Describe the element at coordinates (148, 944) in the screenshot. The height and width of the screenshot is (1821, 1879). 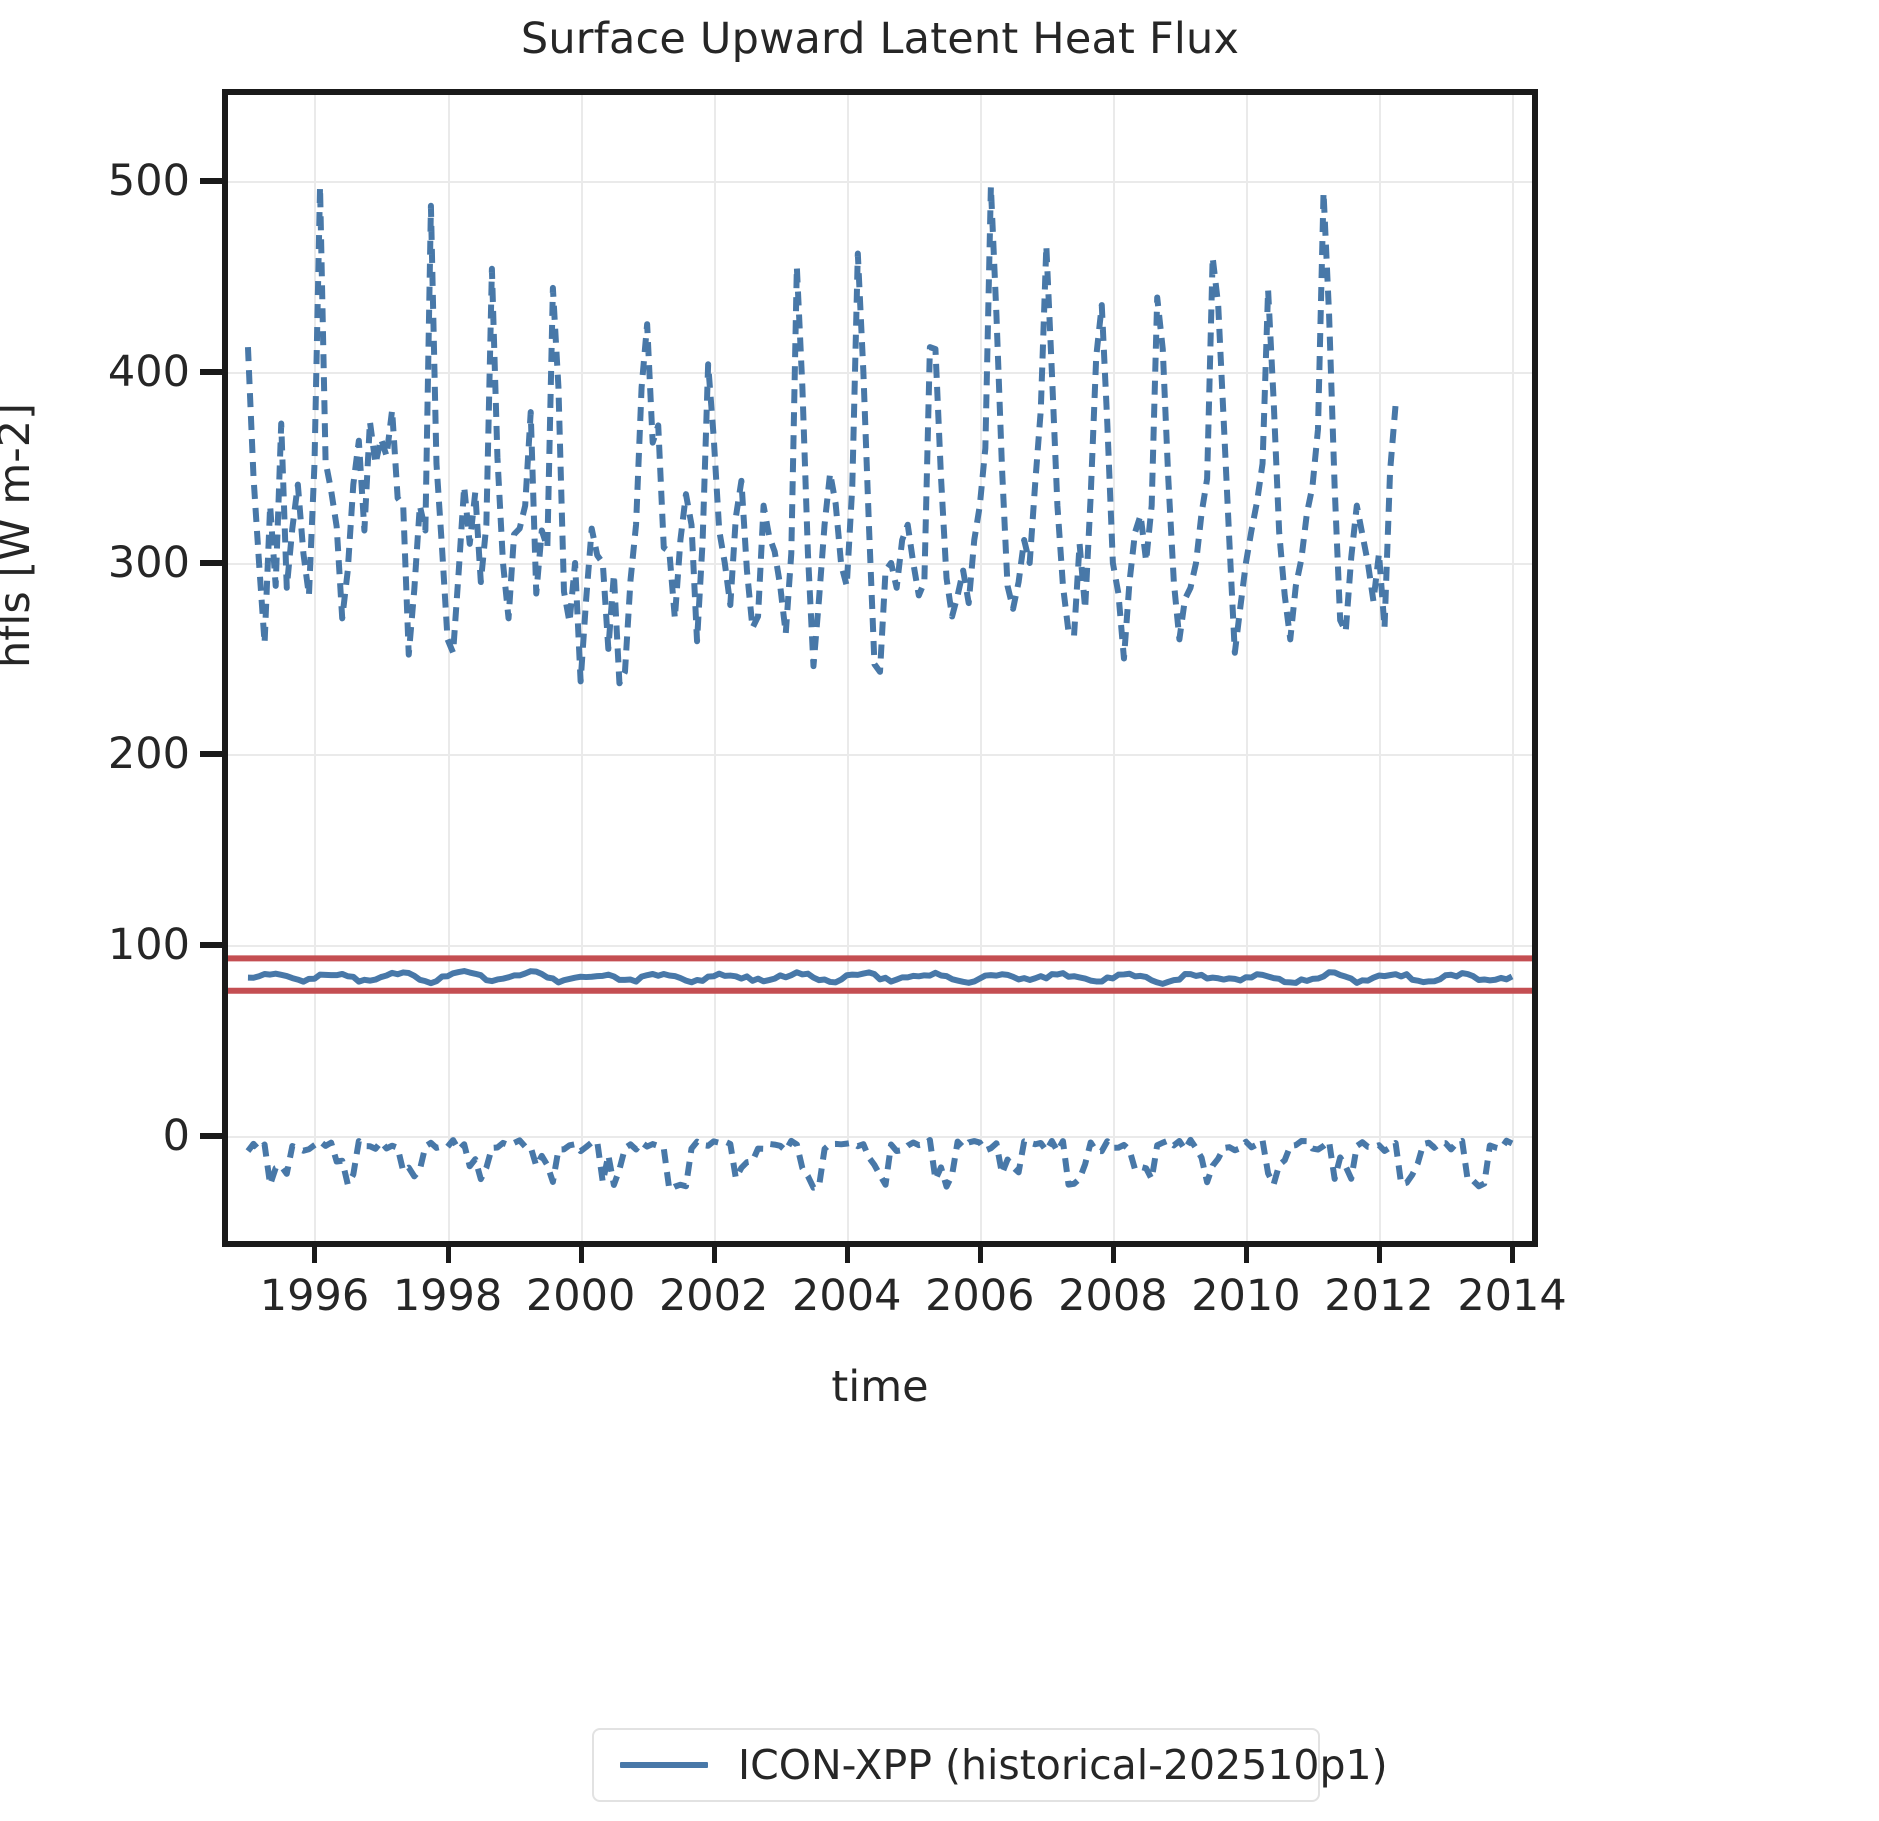
I see `y-tick-label: 100` at that location.